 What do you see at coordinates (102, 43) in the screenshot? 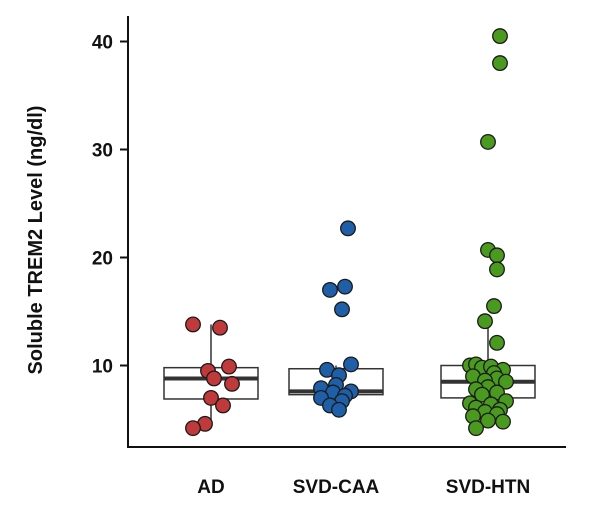
I see `y-tick-label-40: 40` at bounding box center [102, 43].